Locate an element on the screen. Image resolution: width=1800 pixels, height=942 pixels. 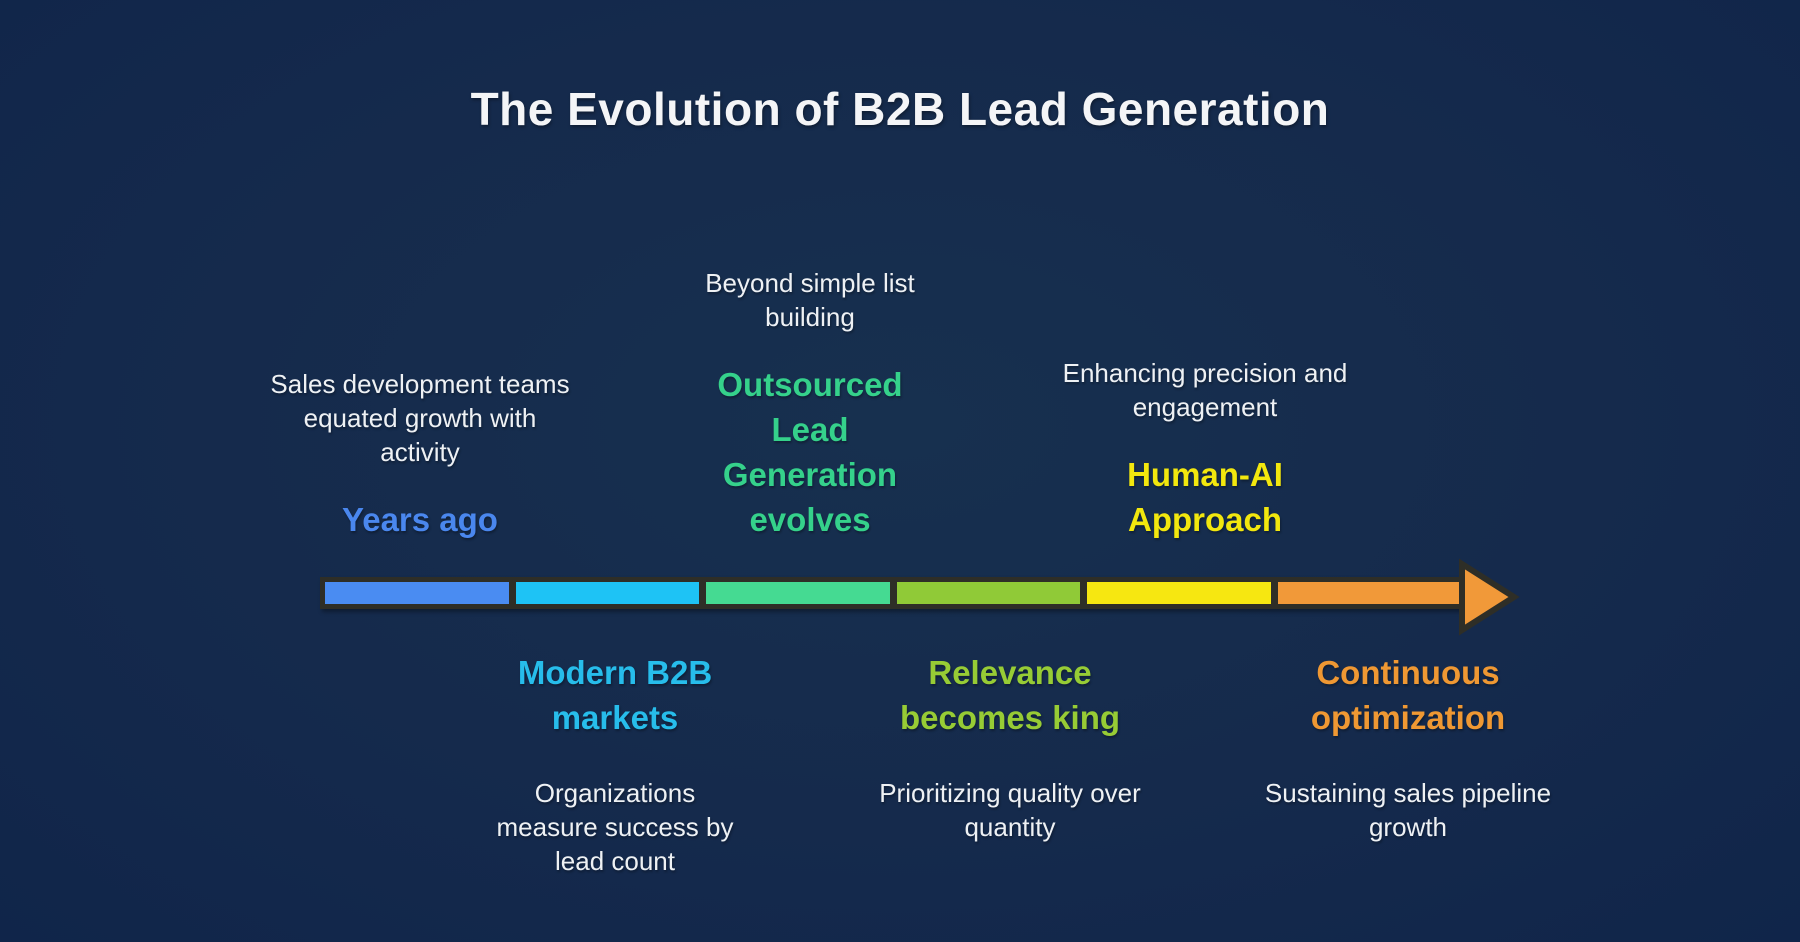
timeline-segment-modern-b2b-markets is located at coordinates (607, 593).